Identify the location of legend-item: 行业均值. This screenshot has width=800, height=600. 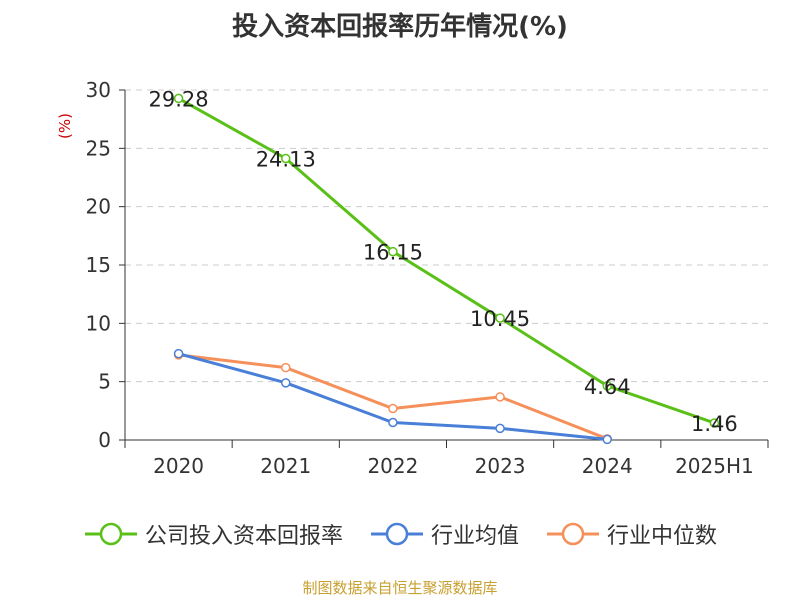
(444, 534).